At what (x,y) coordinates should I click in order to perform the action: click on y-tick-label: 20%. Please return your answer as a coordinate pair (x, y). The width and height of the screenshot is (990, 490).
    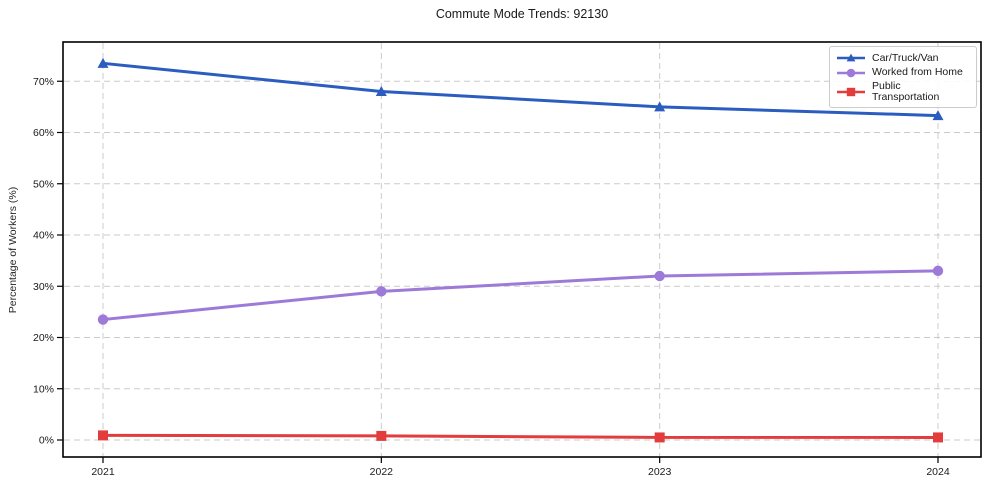
    Looking at the image, I should click on (43, 338).